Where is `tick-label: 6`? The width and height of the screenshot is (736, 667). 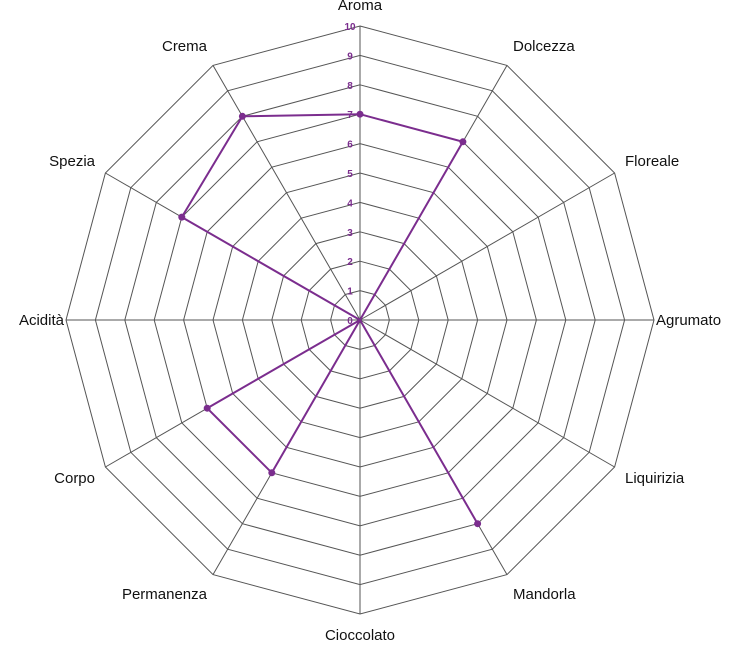 tick-label: 6 is located at coordinates (350, 145).